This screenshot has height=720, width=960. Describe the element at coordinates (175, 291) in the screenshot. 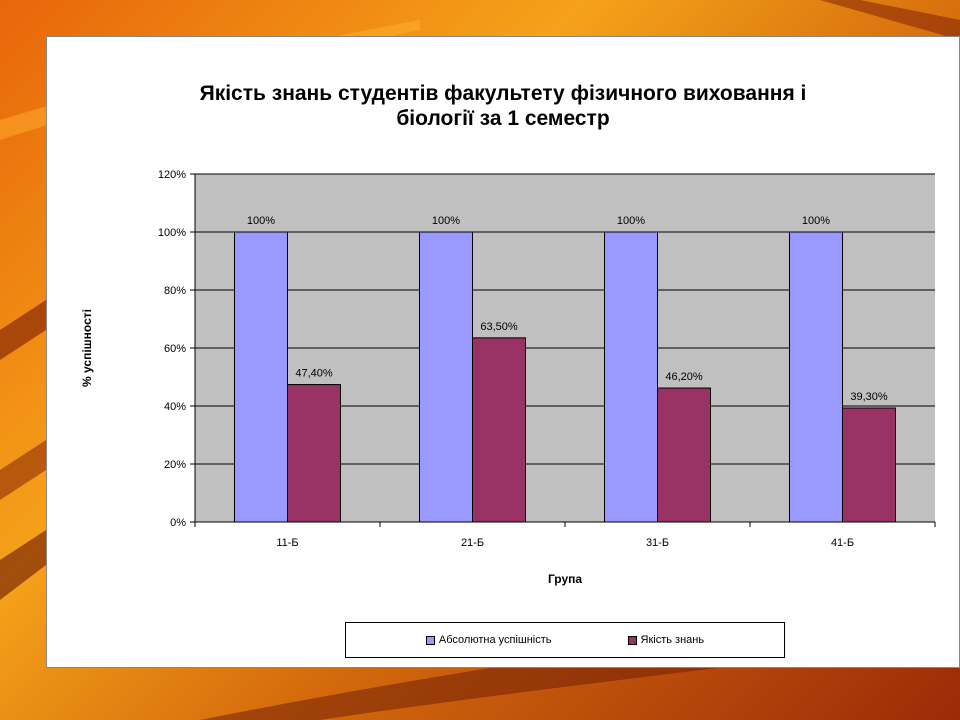

I see `y-tick-label: 80%` at that location.